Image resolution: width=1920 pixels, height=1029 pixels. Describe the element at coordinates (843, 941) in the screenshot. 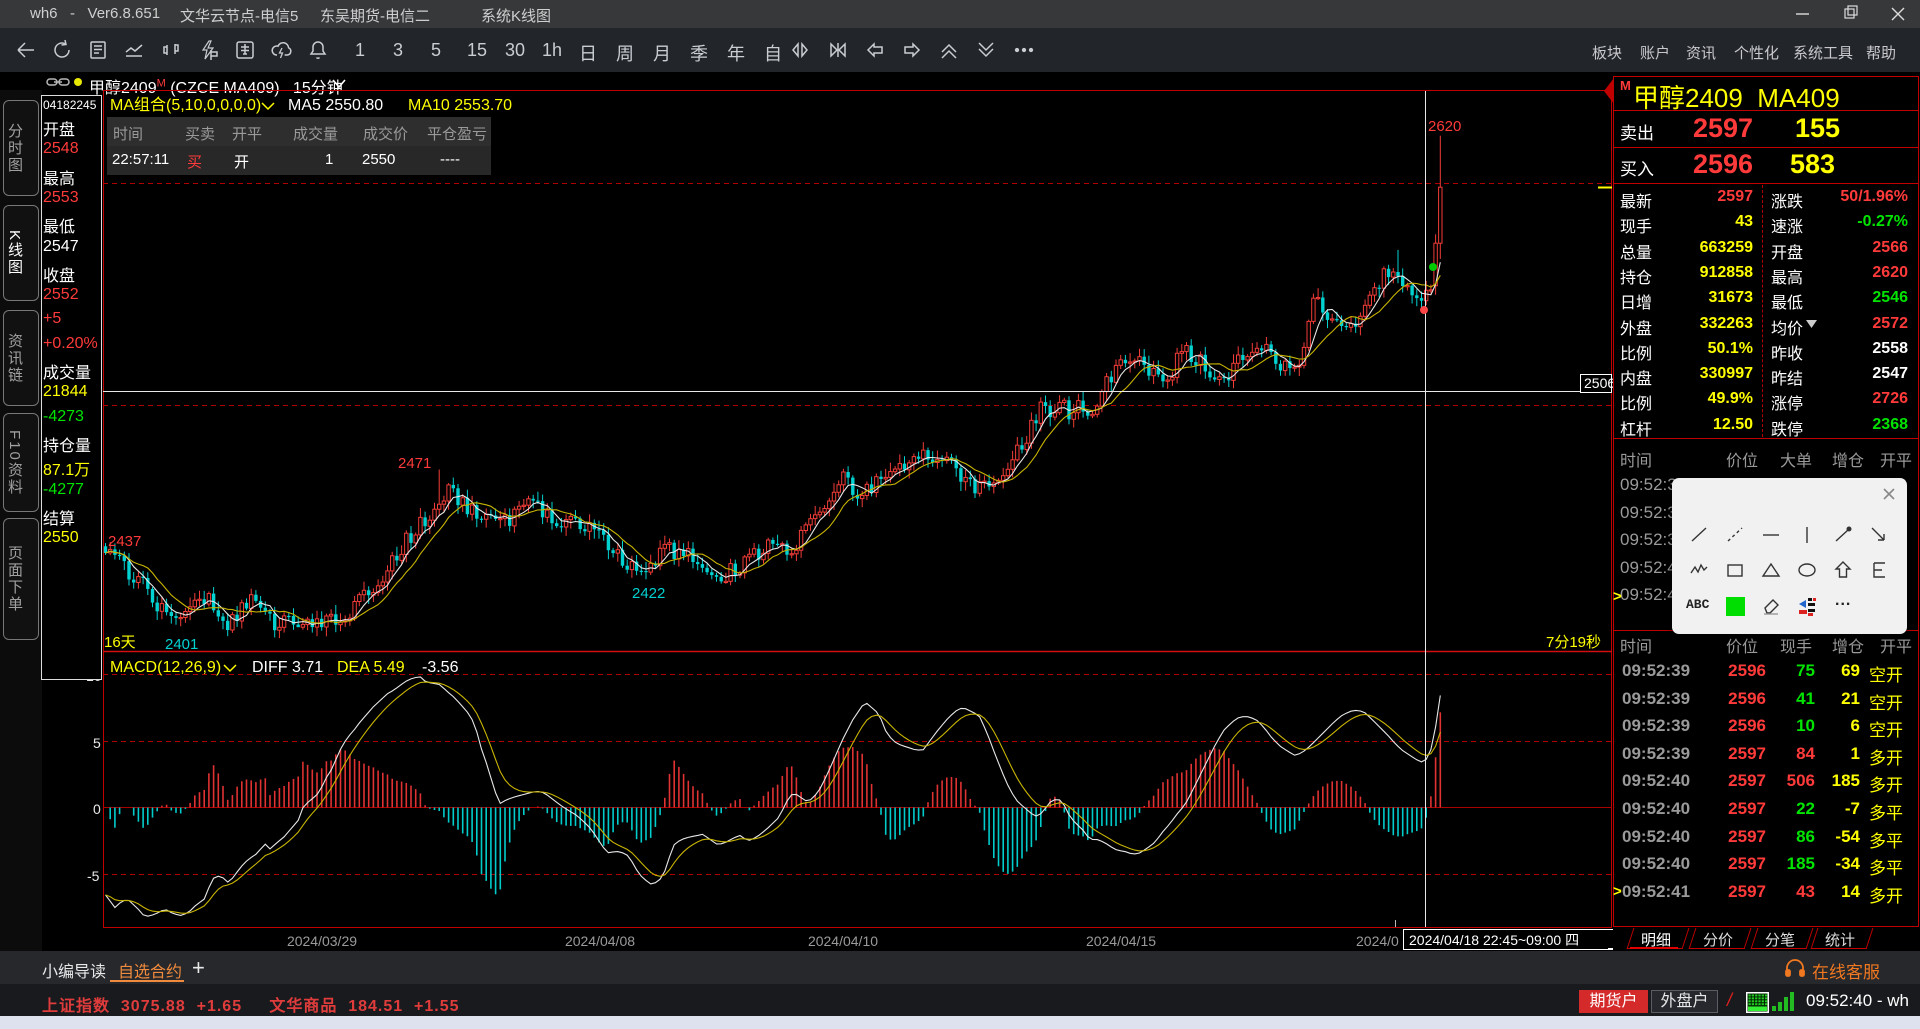

I see `svg-text: 2024/04/10` at that location.